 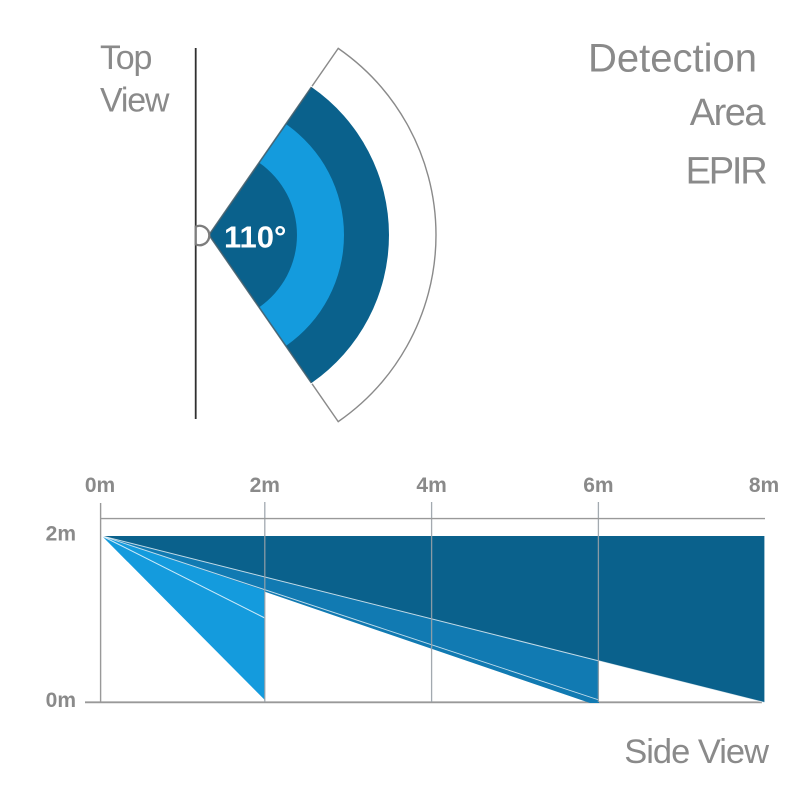 What do you see at coordinates (672, 59) in the screenshot?
I see `svg-text: Detection` at bounding box center [672, 59].